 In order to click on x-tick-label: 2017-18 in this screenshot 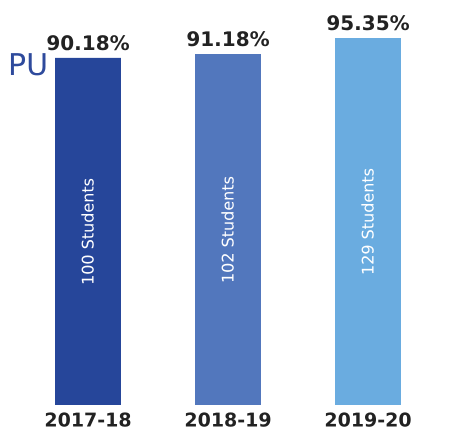, I will do `click(88, 420)`.